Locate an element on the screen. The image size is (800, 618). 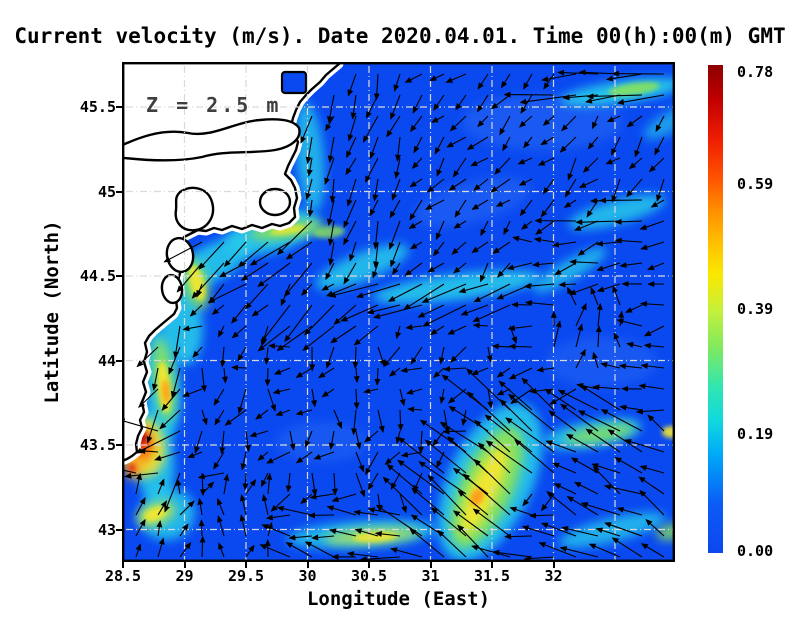
coastal-lake is located at coordinates (194, 209).